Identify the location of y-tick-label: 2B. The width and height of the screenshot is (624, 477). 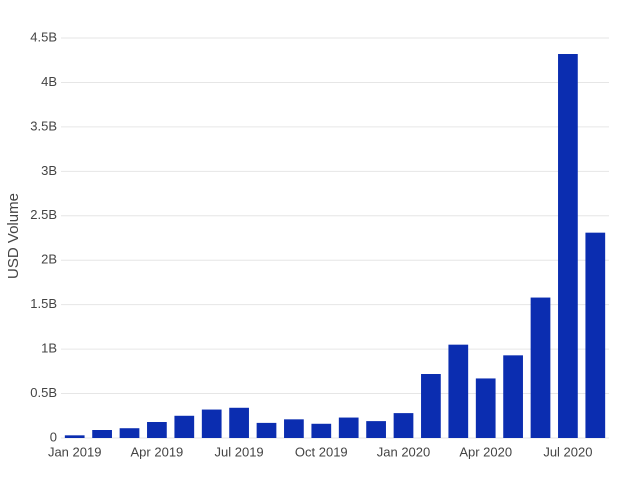
(49, 259).